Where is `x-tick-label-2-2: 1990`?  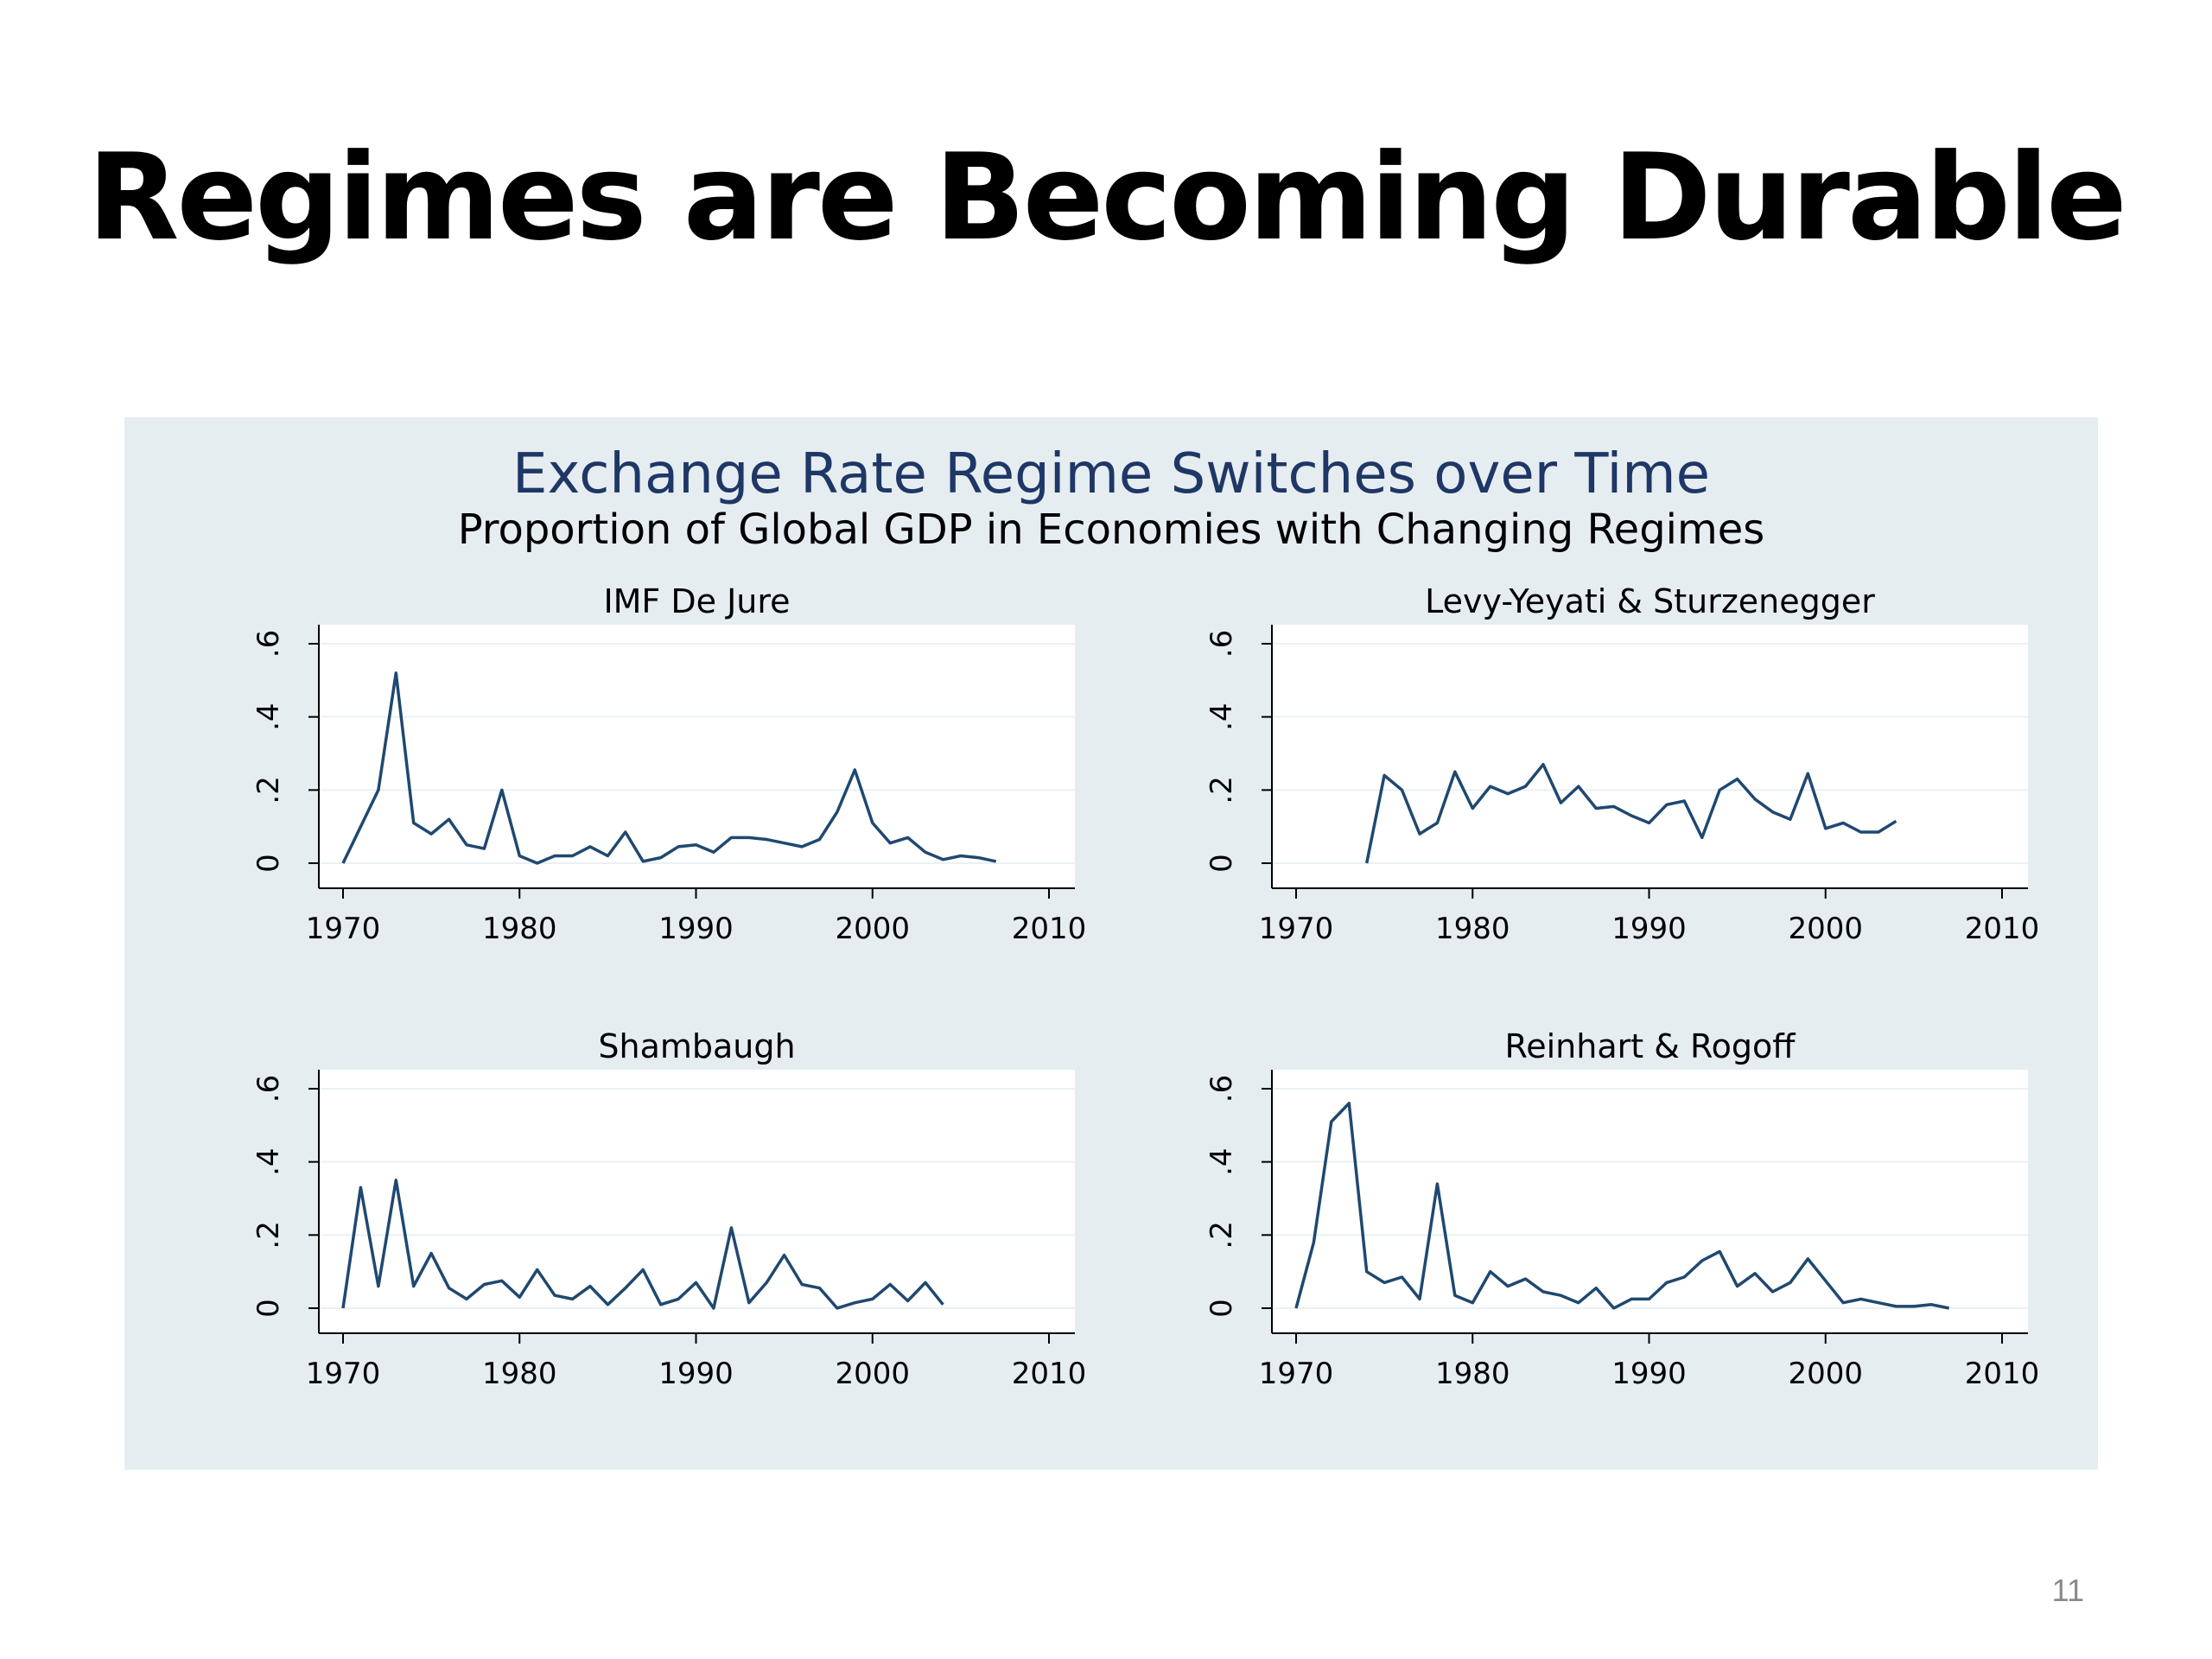
x-tick-label-2-2: 1990 is located at coordinates (1649, 929).